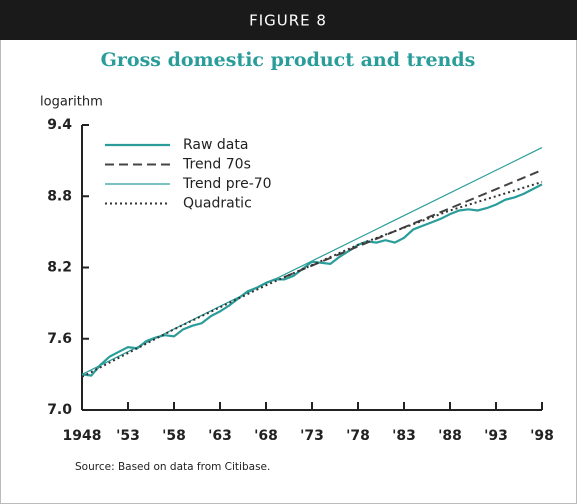 The width and height of the screenshot is (577, 504). I want to click on y-tick-label: 8.8, so click(59, 196).